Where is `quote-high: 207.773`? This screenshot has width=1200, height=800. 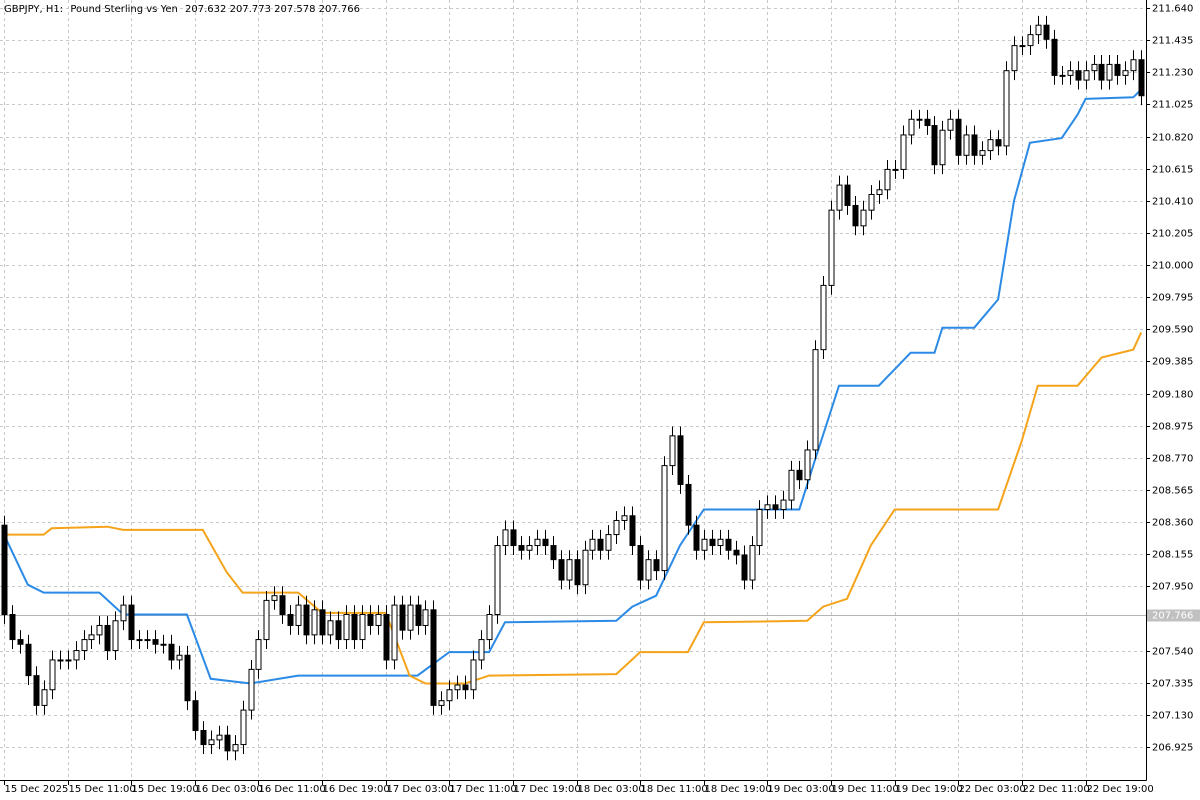 quote-high: 207.773 is located at coordinates (250, 9).